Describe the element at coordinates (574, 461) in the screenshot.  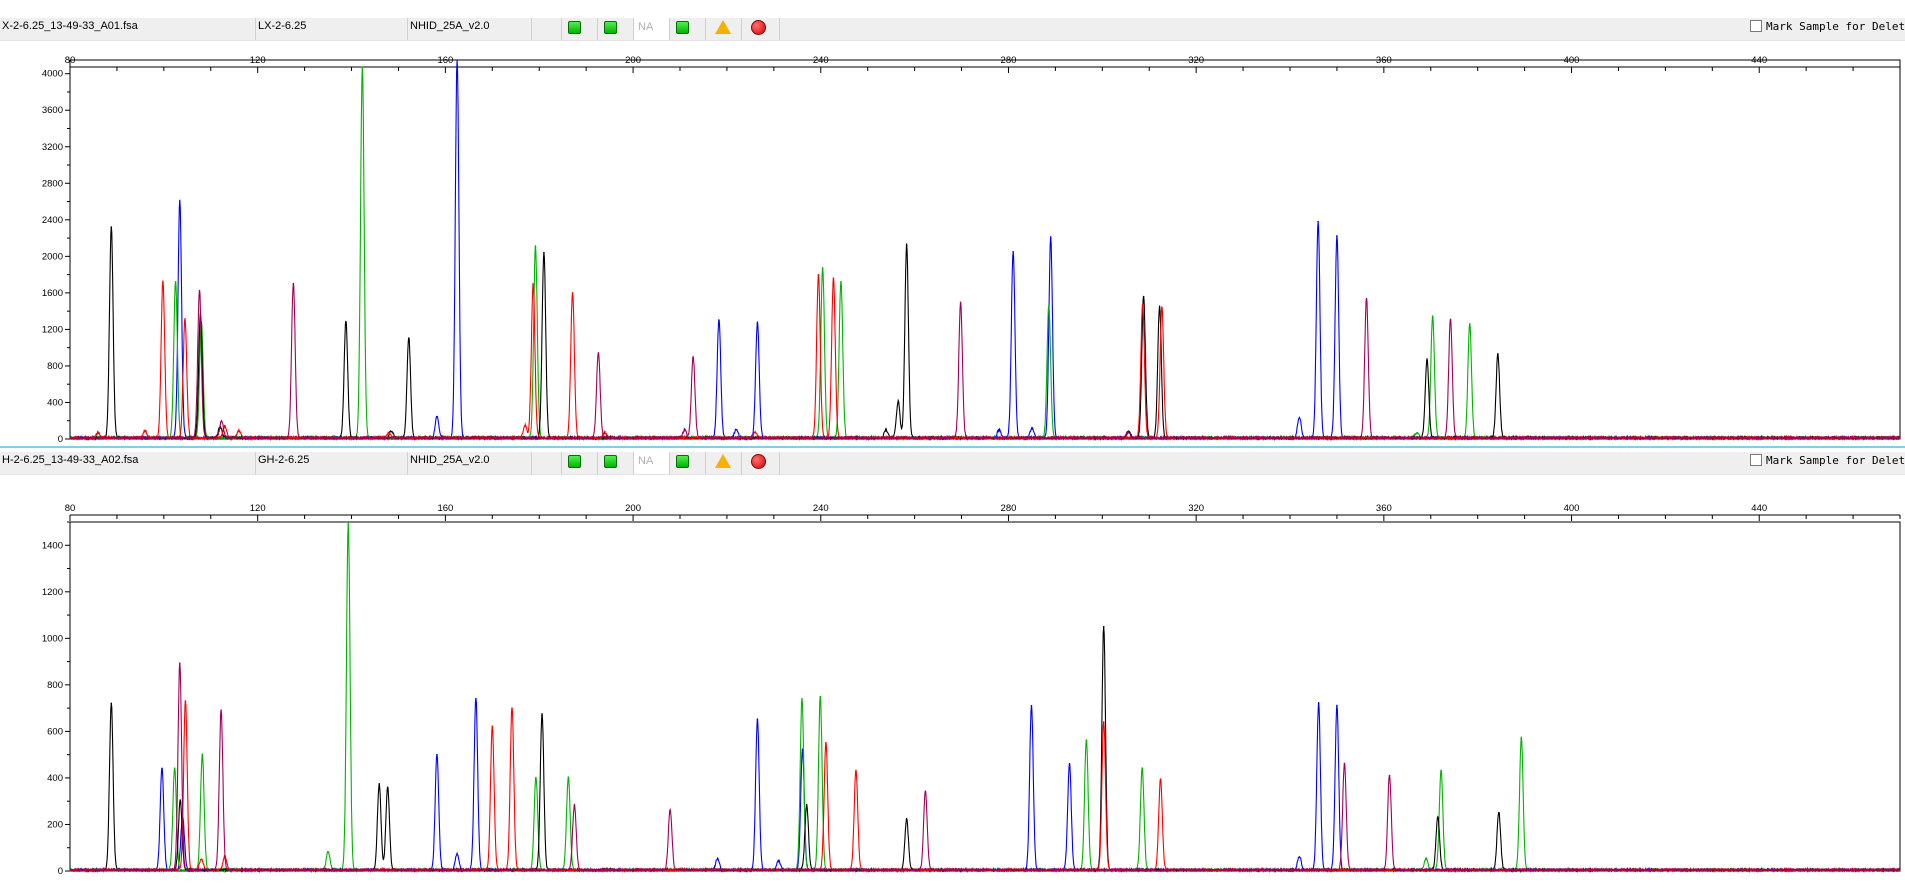
I see `green-square-icon` at that location.